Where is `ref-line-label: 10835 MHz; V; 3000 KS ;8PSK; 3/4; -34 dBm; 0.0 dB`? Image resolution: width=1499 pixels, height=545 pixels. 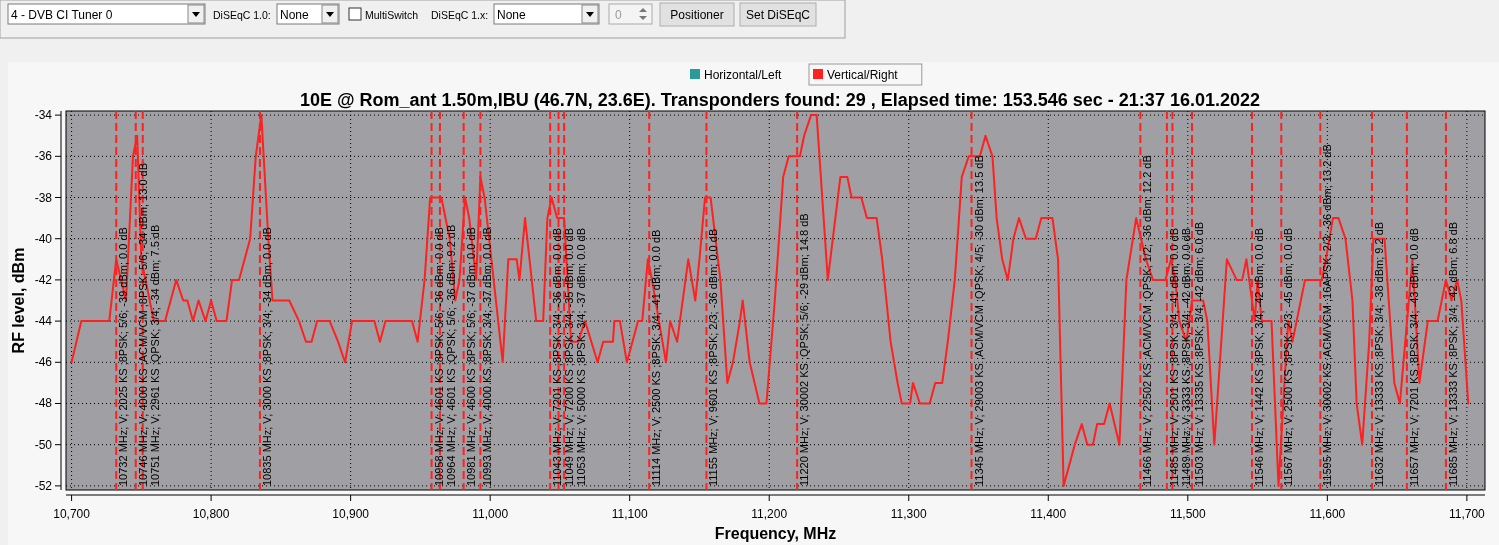
ref-line-label: 10835 MHz; V; 3000 KS ;8PSK; 3/4; -34 dBm; 0.0 dB is located at coordinates (266, 356).